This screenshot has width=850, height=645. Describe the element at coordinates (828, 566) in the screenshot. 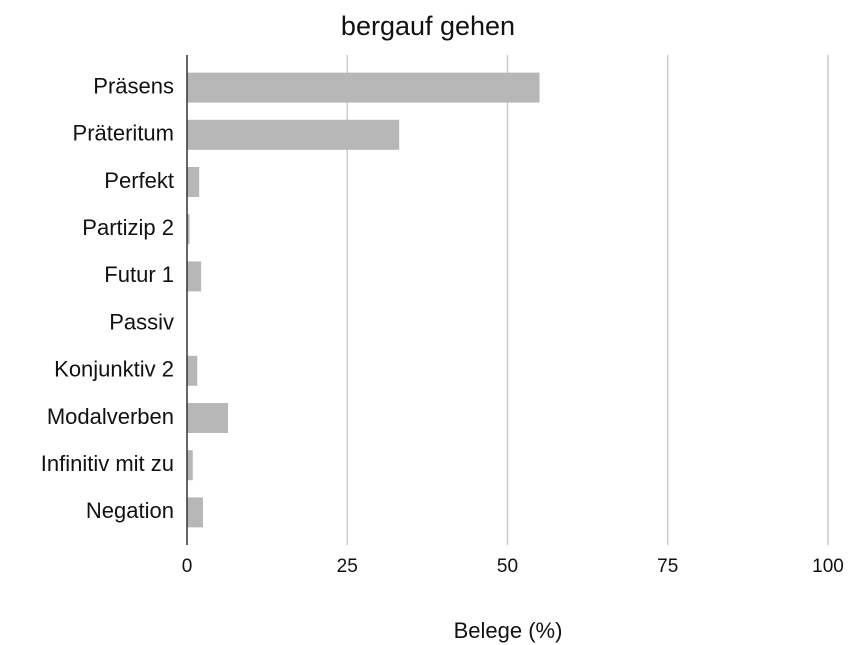

I see `x-tick-label: 100` at that location.